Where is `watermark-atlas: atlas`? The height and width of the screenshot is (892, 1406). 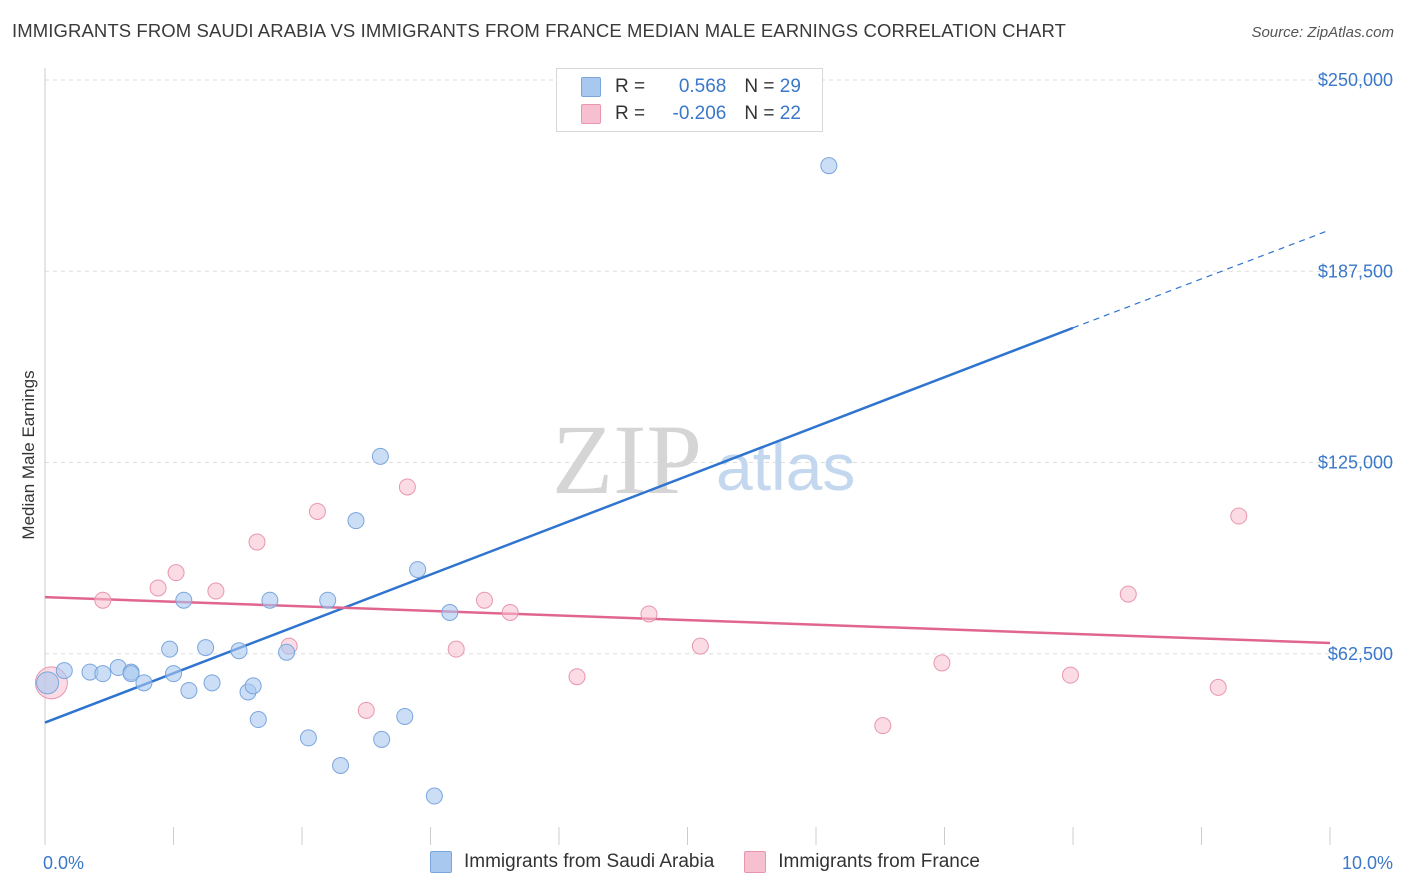
watermark-atlas: atlas is located at coordinates (785, 467).